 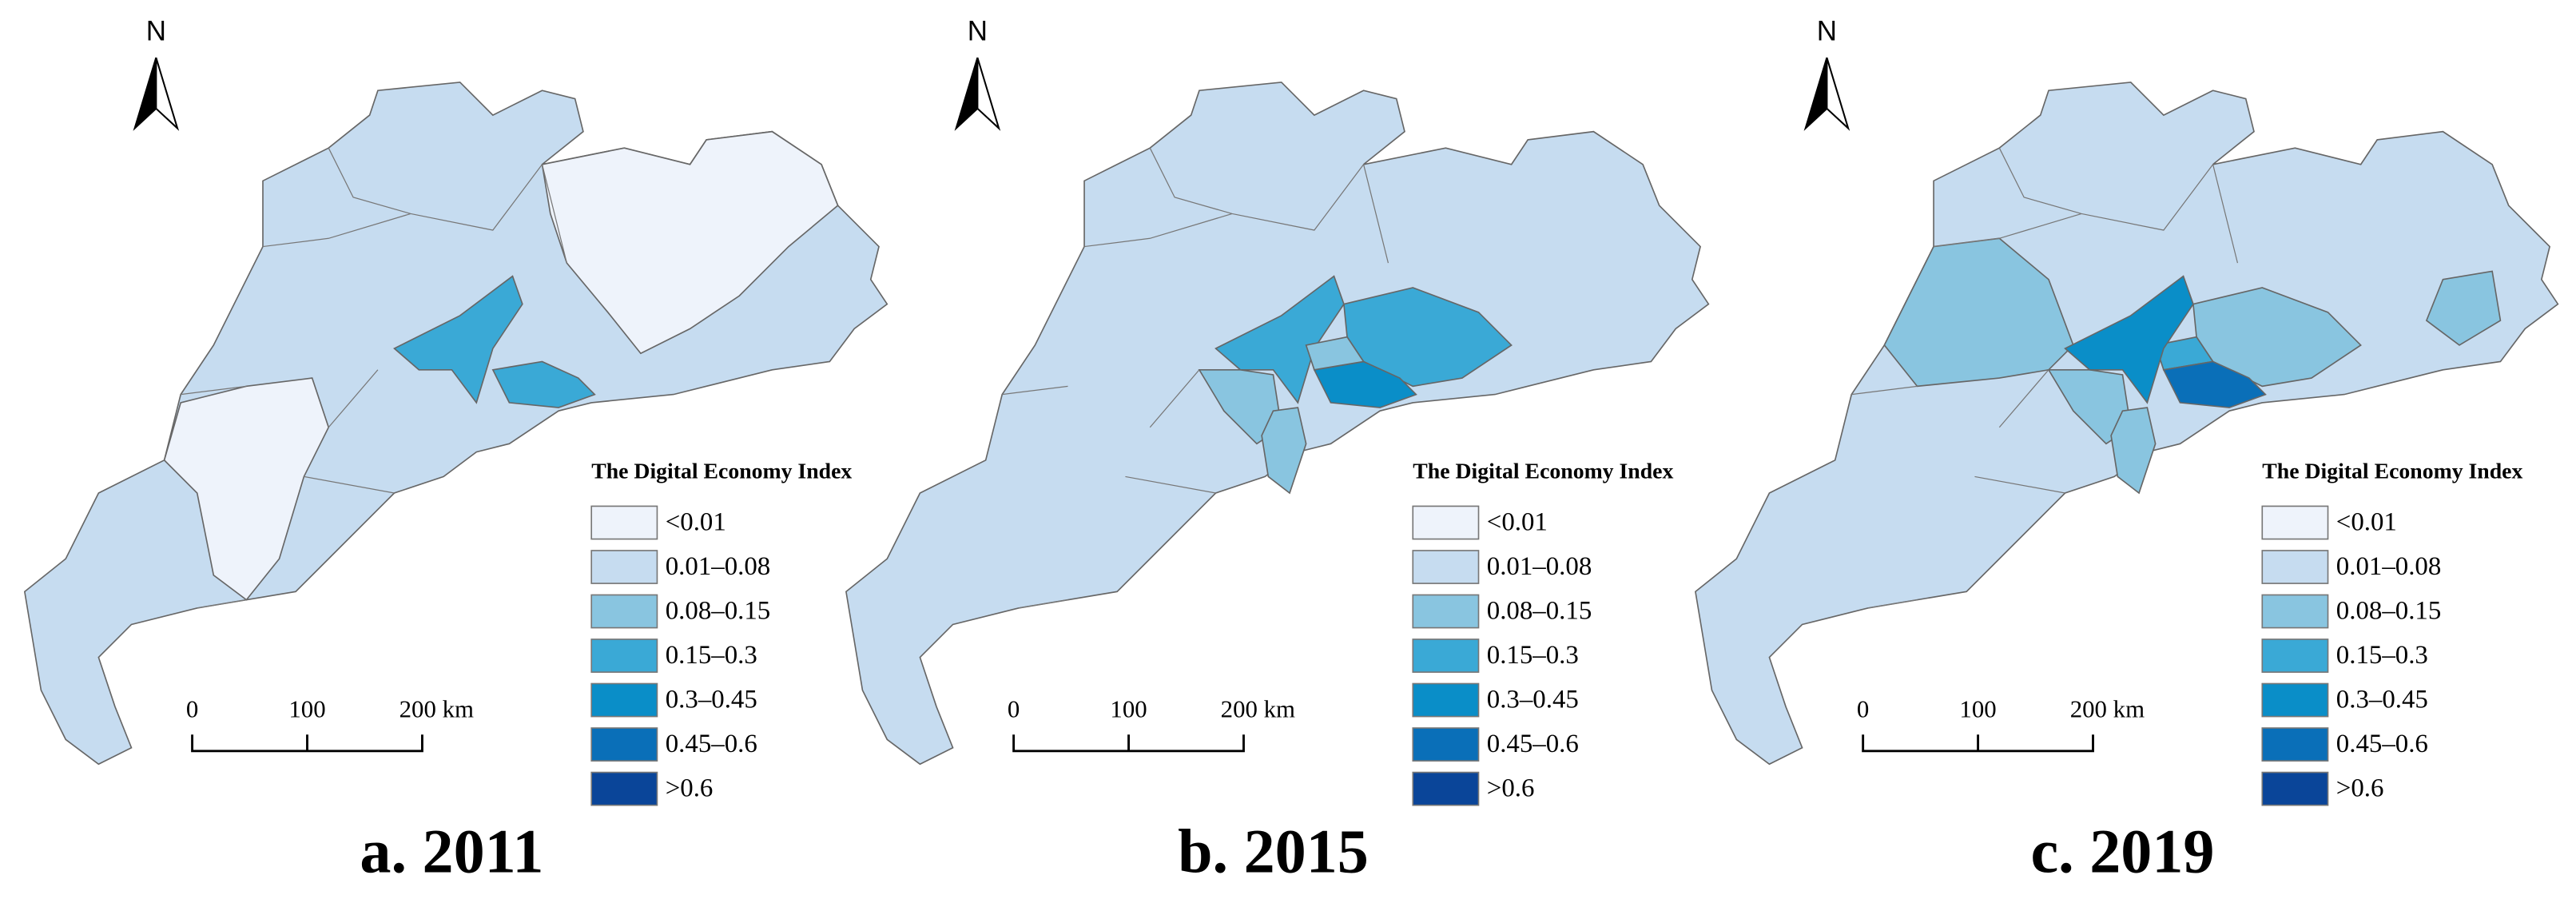 I want to click on map-caption: a. 2011, so click(x=451, y=850).